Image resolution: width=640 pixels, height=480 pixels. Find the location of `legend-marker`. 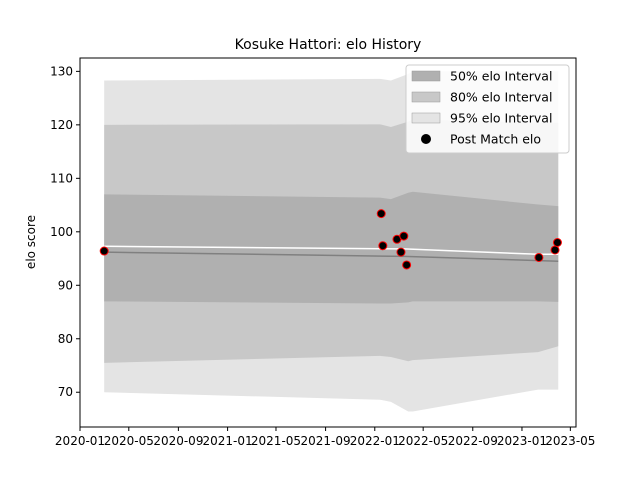

legend-marker is located at coordinates (426, 139).